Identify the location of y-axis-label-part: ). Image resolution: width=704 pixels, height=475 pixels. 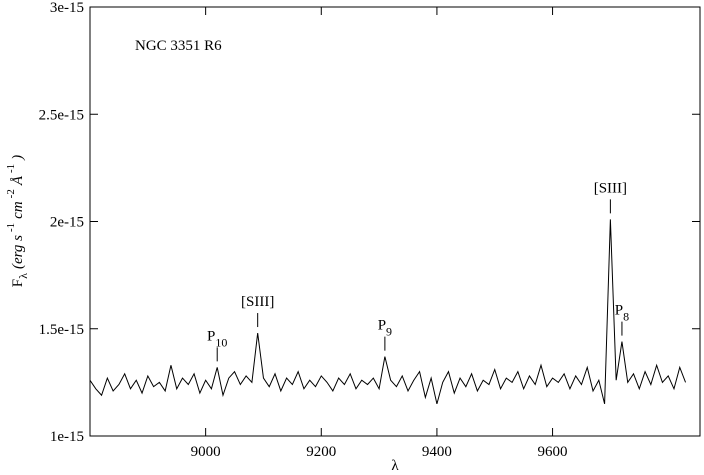
(18, 158).